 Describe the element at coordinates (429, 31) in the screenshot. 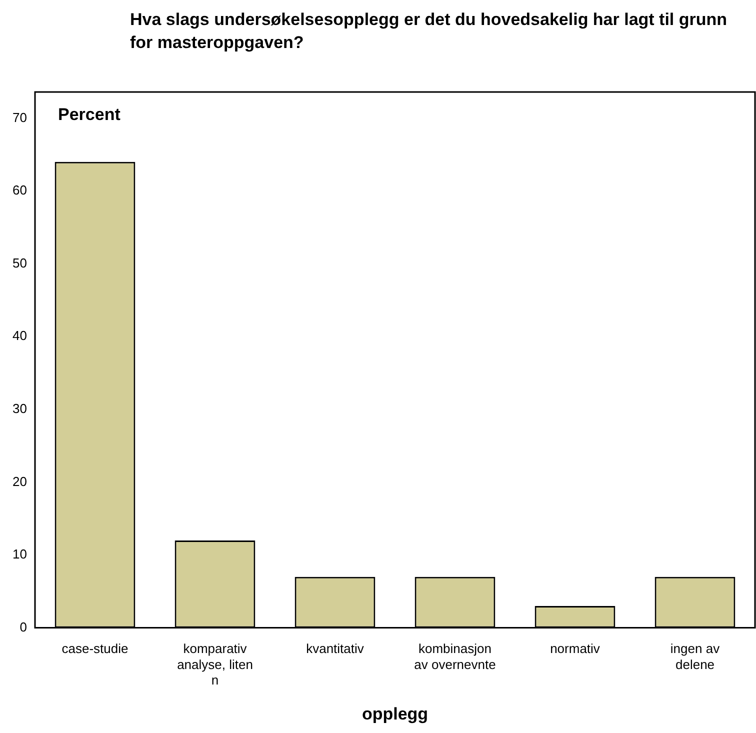

I see `chart-title: Hva slags undersøkelsesopplegg er det du hovedsakelig har lagt til grunn for masteroppgaven?` at that location.